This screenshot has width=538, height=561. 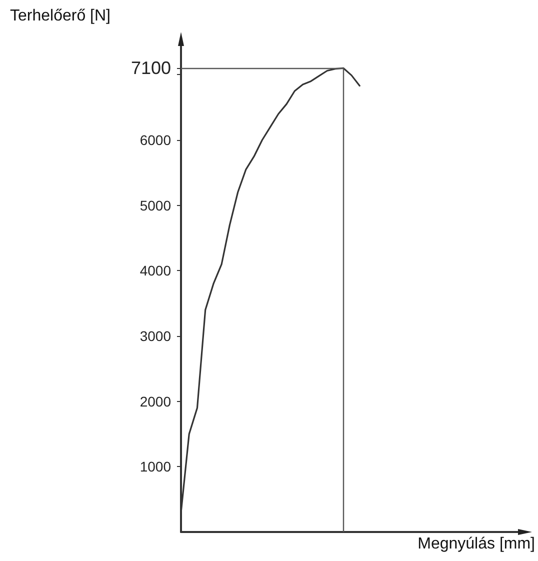 I want to click on y-tick-label: 2000, so click(x=156, y=401).